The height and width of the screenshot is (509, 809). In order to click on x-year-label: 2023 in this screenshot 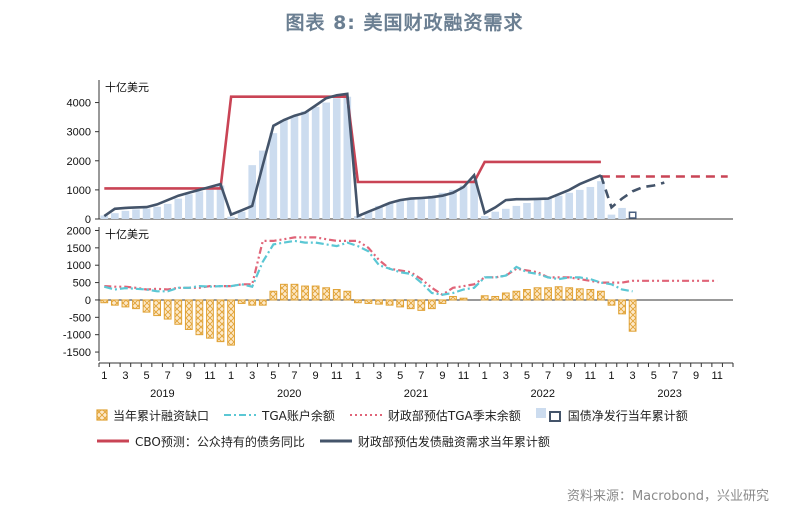, I will do `click(669, 394)`.